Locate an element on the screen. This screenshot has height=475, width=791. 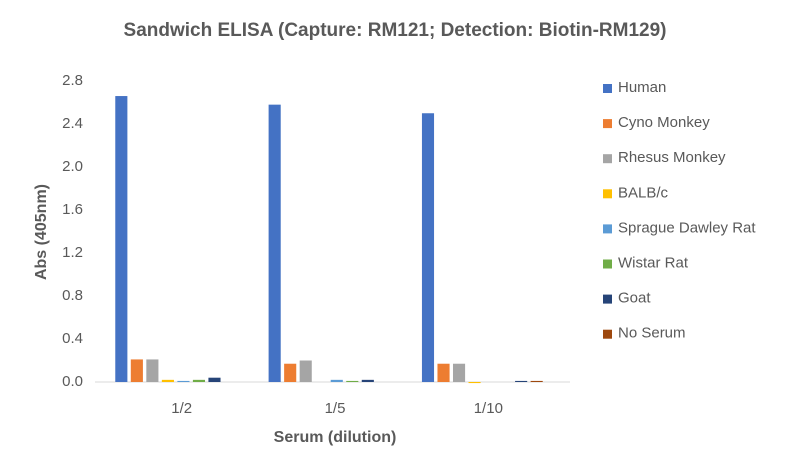
y-tick-label: 2.0 is located at coordinates (72, 166).